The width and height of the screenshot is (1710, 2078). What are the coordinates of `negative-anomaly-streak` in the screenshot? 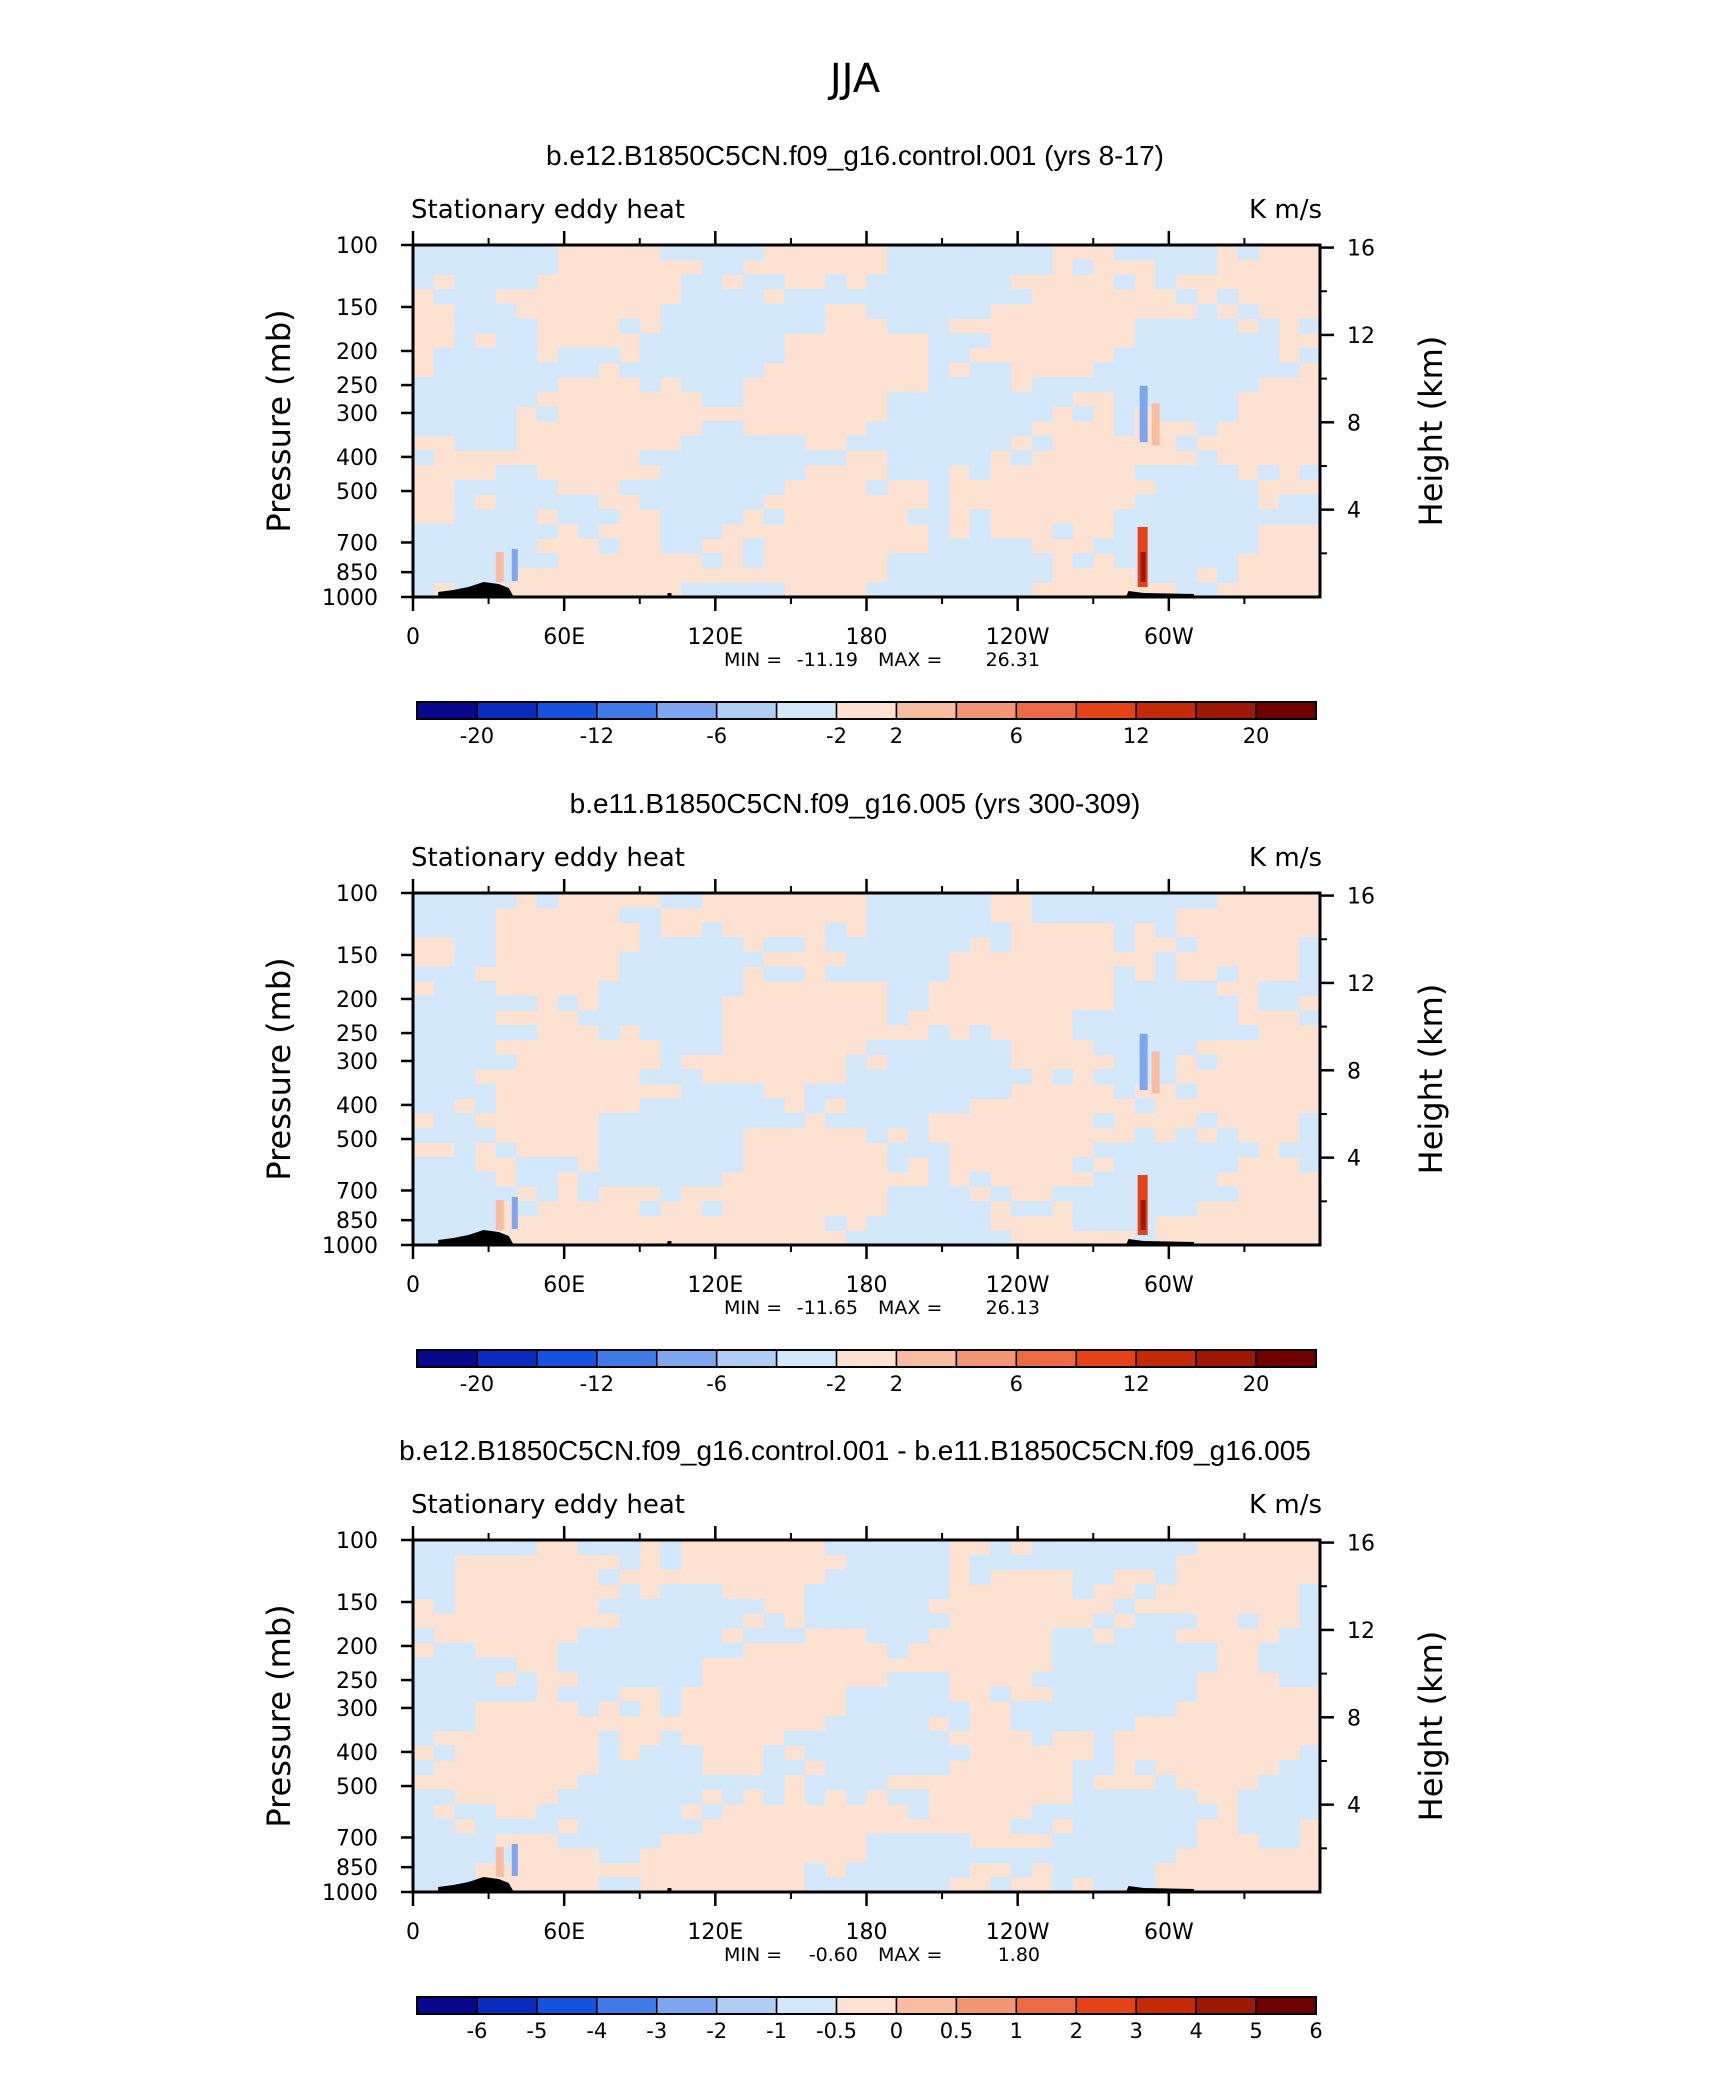 It's located at (1143, 414).